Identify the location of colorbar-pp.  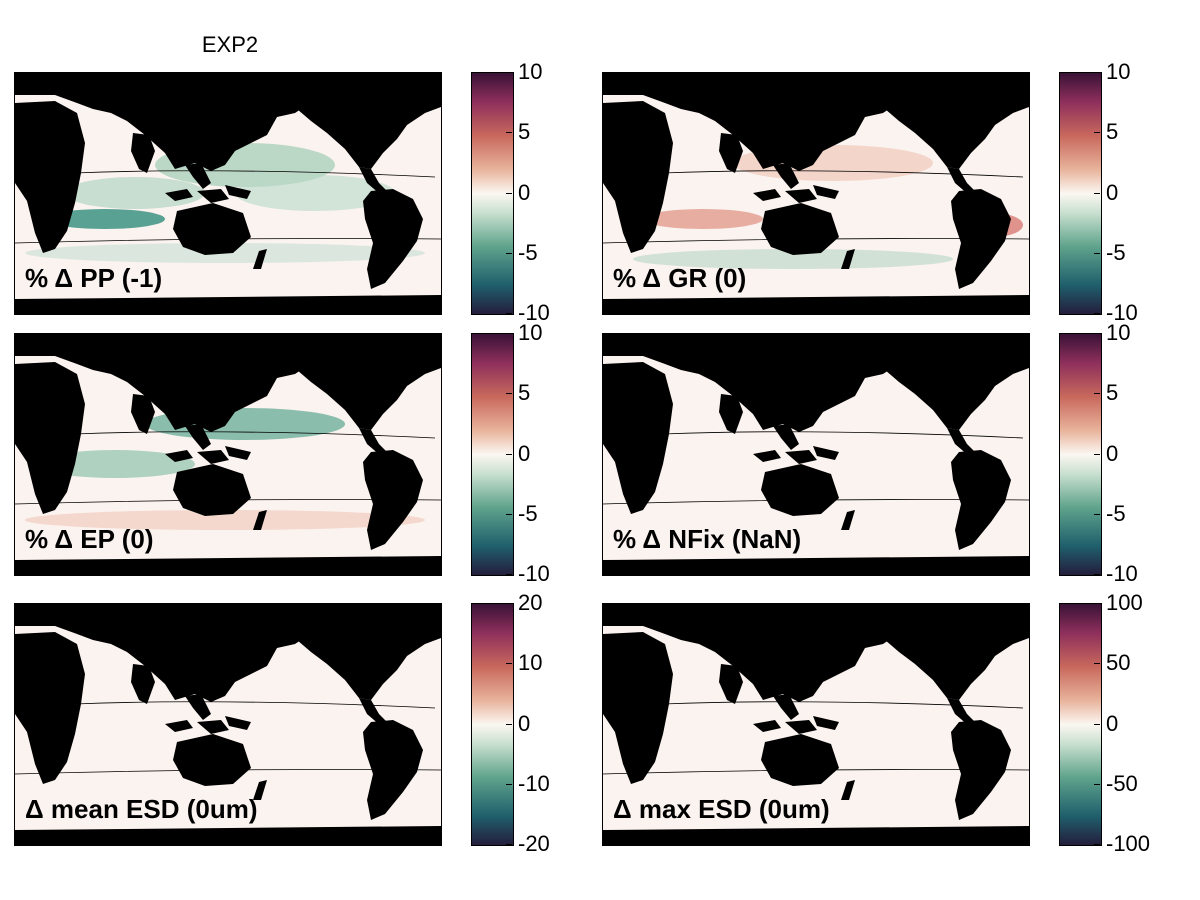
(492, 193).